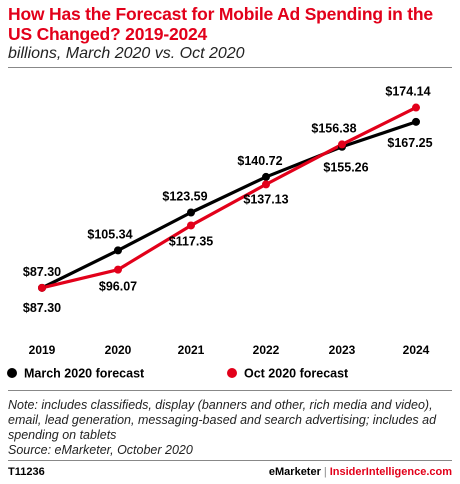  Describe the element at coordinates (342, 144) in the screenshot. I see `oct-point-2023` at that location.